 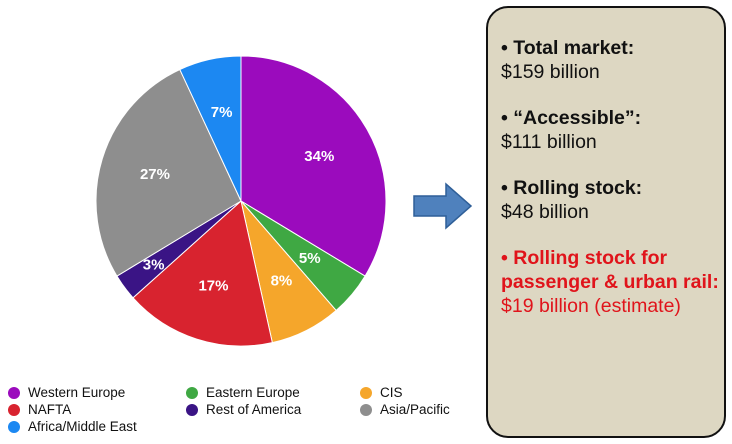 What do you see at coordinates (319, 156) in the screenshot?
I see `slice-label: 34%` at bounding box center [319, 156].